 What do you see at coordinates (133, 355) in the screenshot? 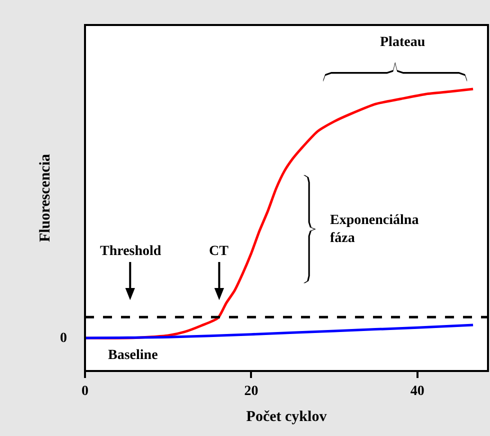
I see `annotation: Baseline` at bounding box center [133, 355].